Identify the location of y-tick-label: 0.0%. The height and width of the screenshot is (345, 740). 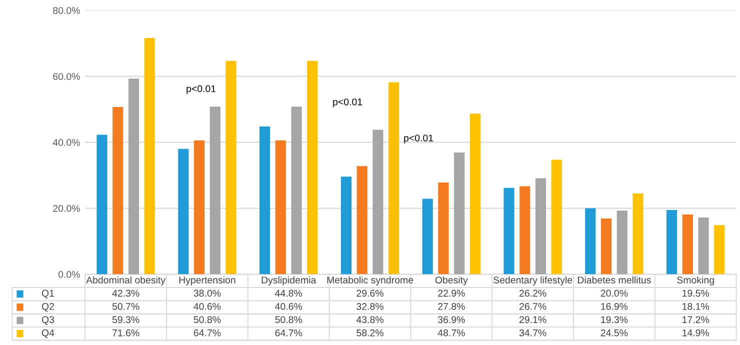
(69, 274).